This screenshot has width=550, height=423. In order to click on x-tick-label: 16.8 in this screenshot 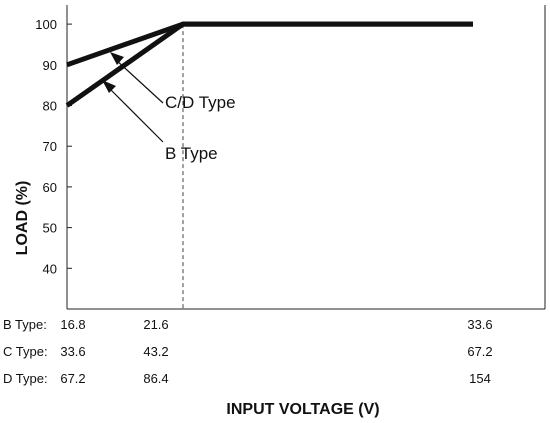, I will do `click(72, 324)`.